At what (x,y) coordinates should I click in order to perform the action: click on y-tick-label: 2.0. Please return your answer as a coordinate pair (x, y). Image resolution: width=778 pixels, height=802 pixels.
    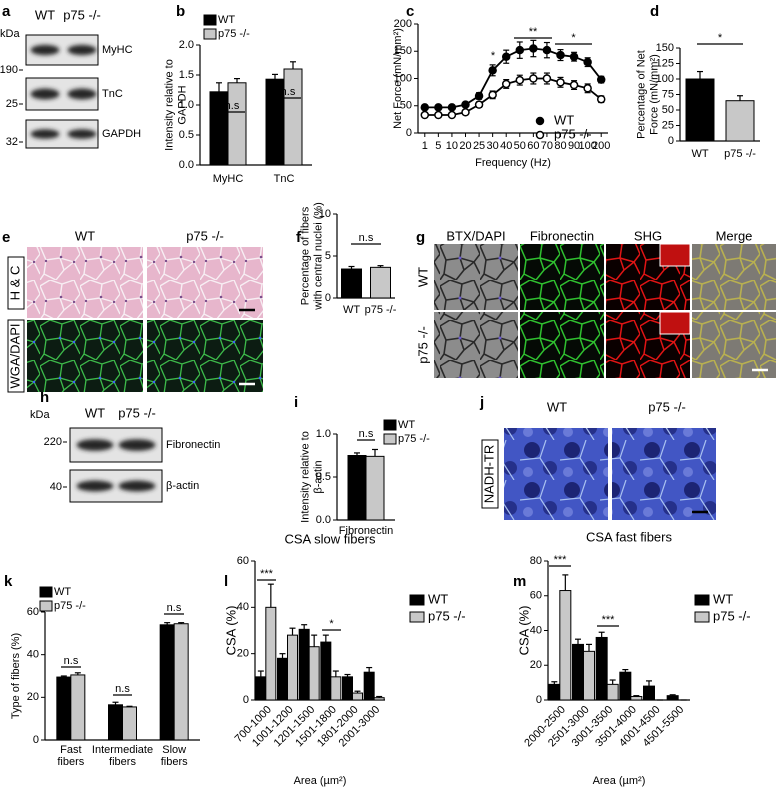
    Looking at the image, I should click on (186, 45).